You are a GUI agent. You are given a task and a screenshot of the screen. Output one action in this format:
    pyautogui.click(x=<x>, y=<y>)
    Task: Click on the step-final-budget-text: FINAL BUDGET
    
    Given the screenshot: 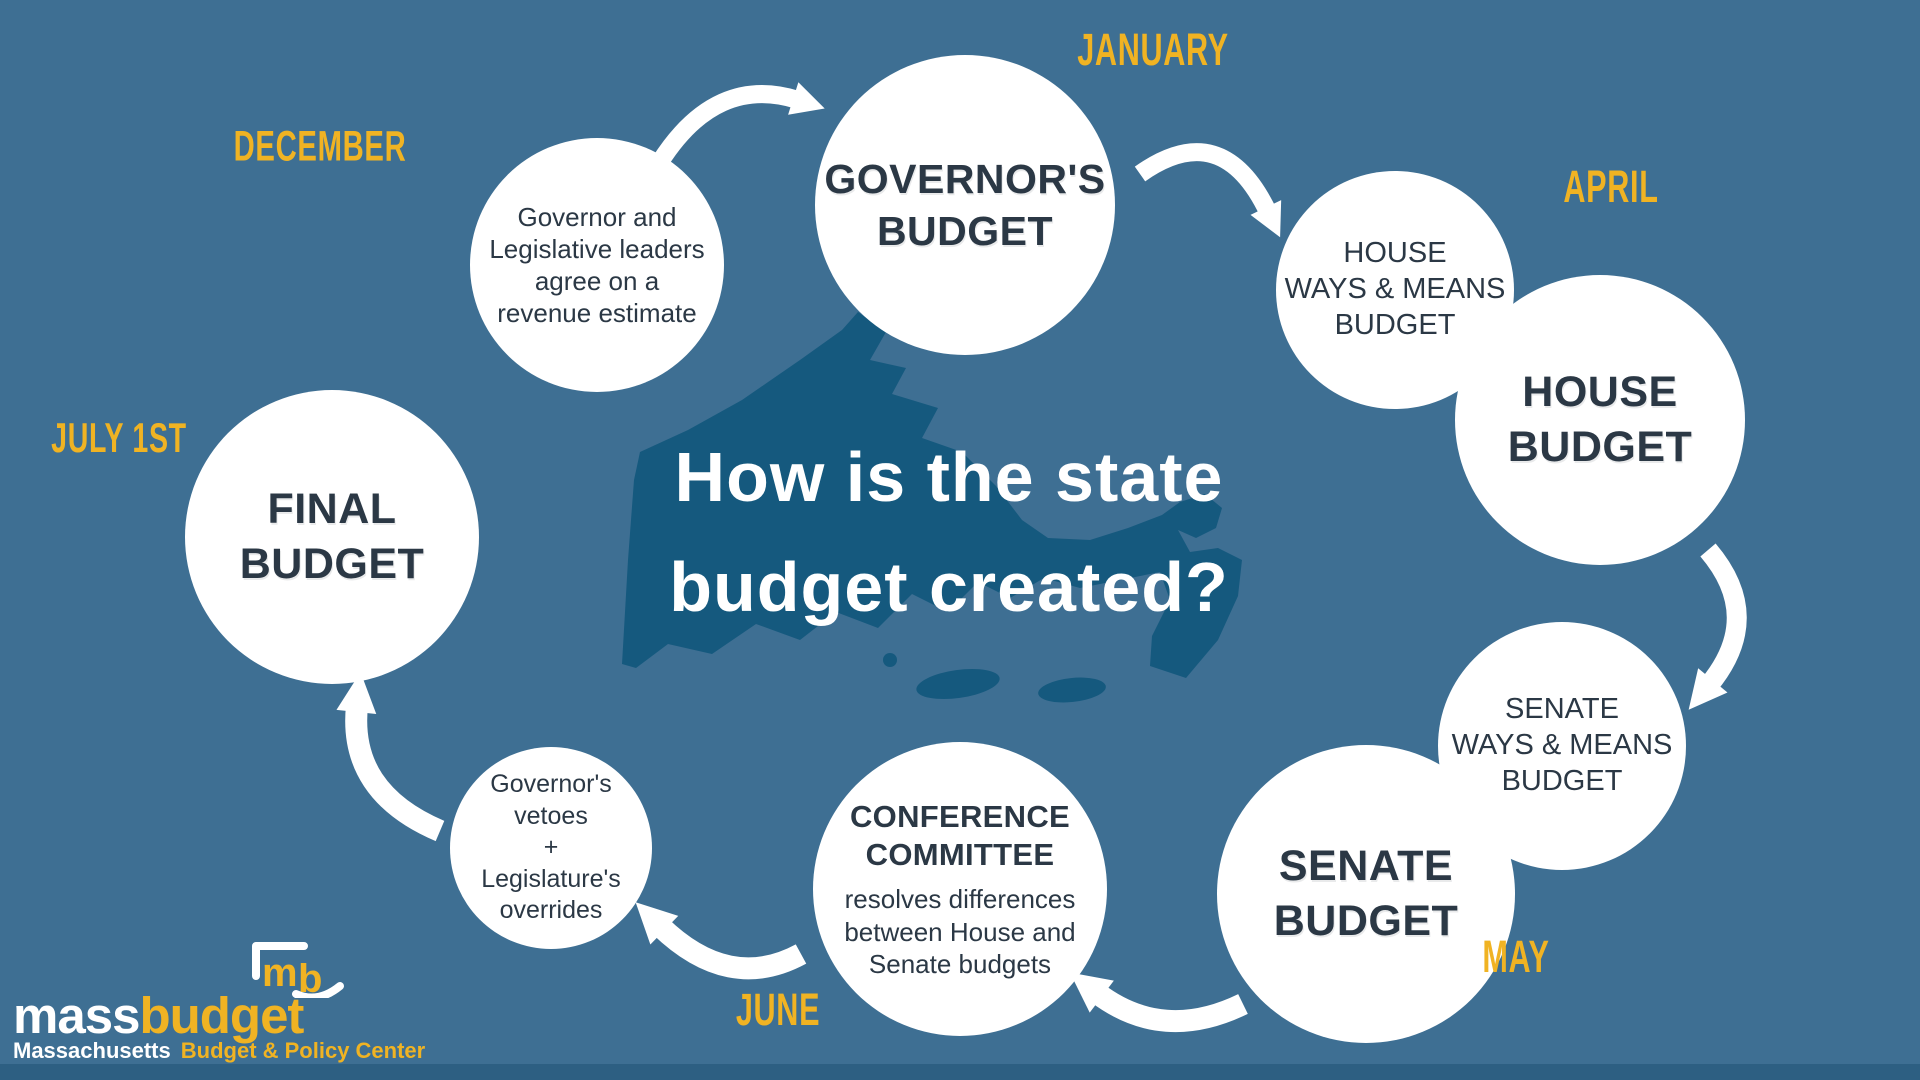 What is the action you would take?
    pyautogui.click(x=332, y=536)
    